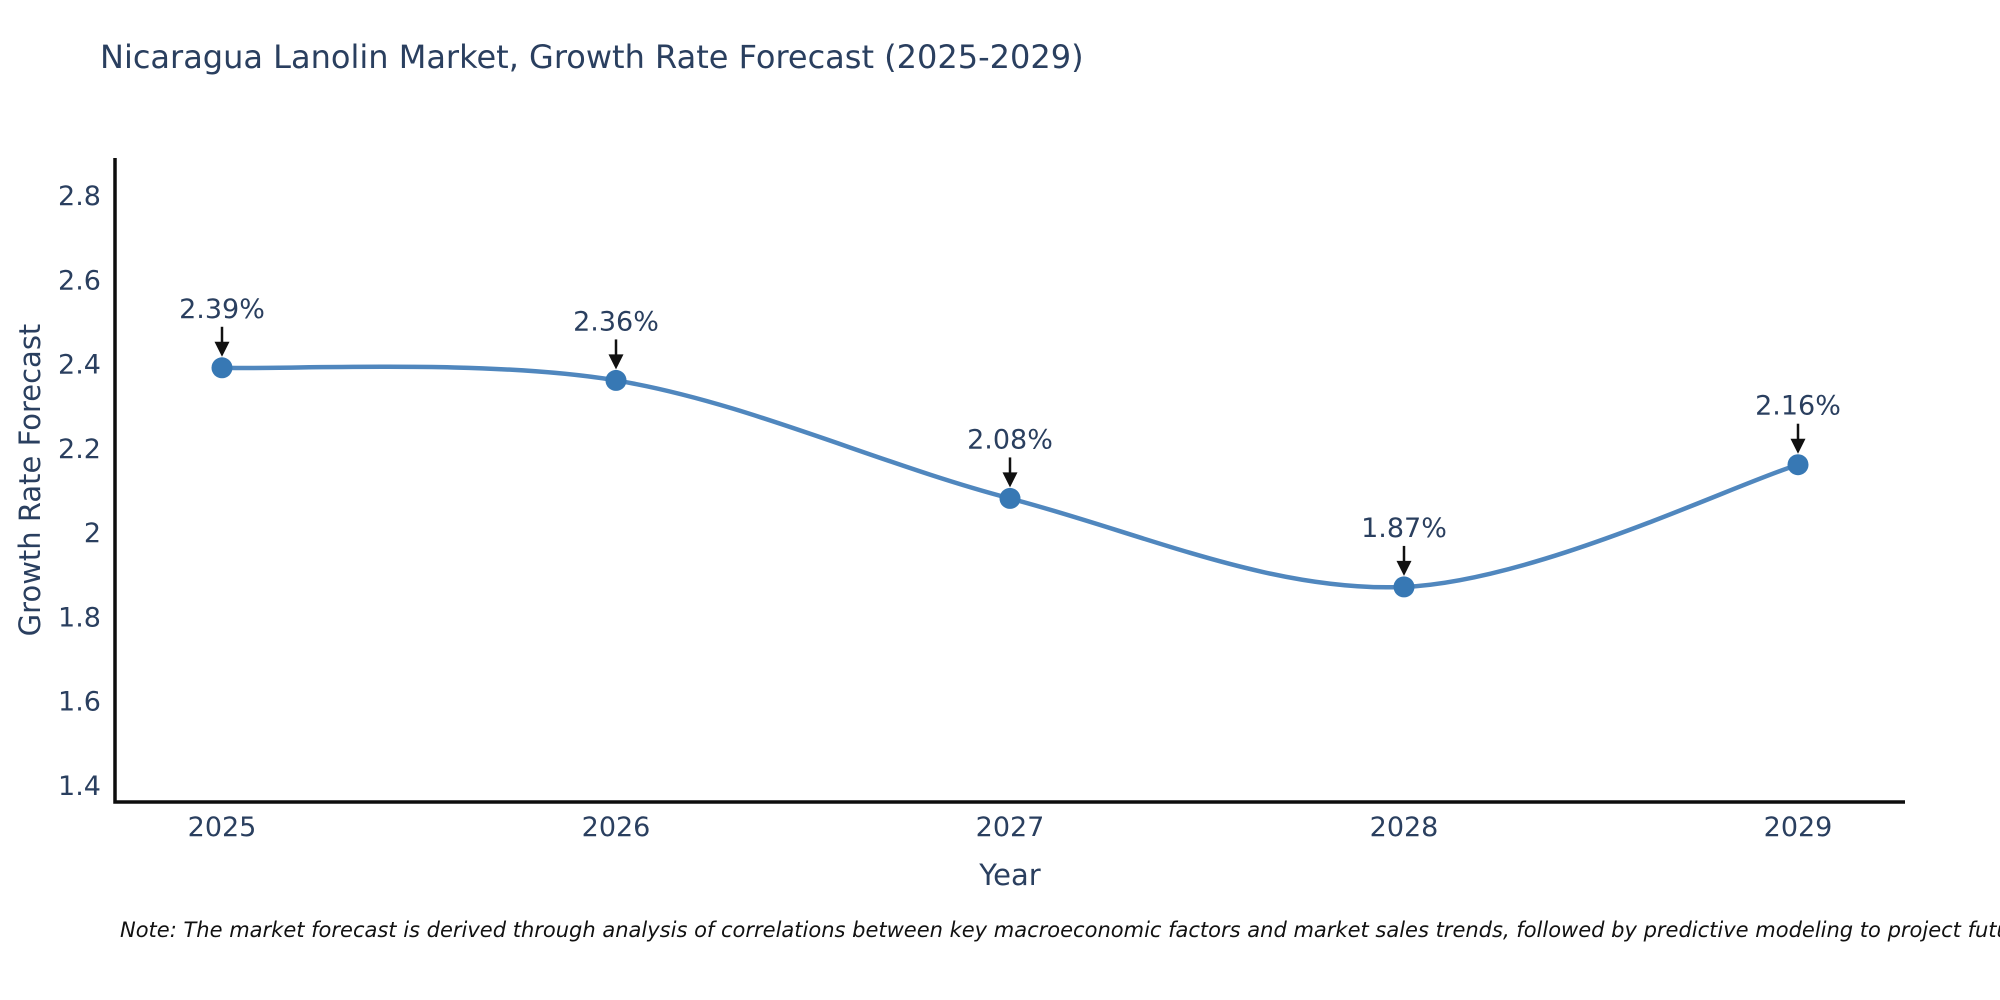 The width and height of the screenshot is (2000, 1000). I want to click on x-tick-label: 2025, so click(222, 827).